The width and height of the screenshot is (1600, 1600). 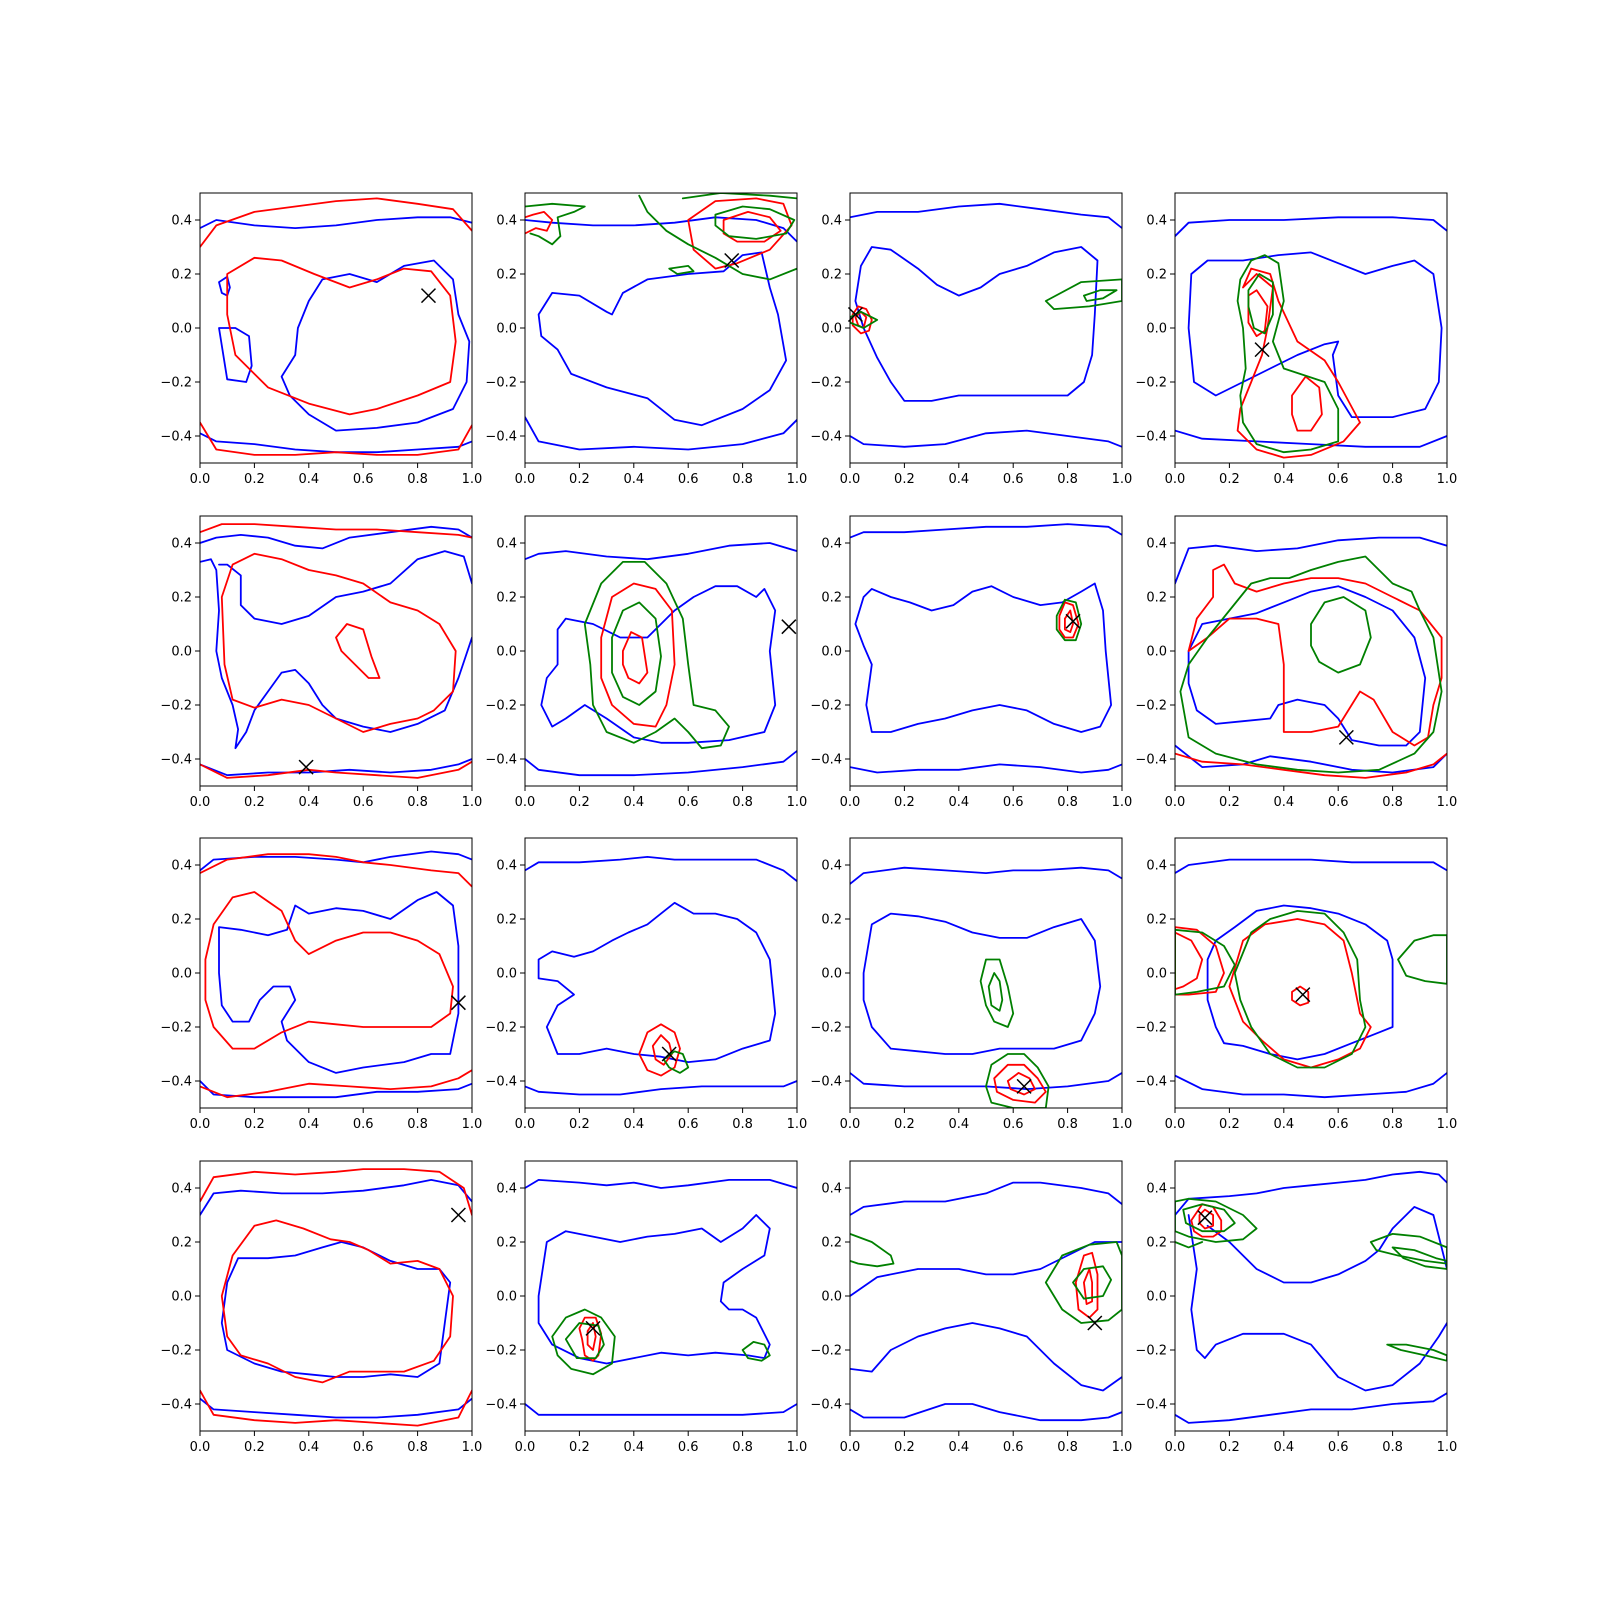 I want to click on subplot-9: 0.0 0.2 0.4 0.6 0.8 1.0 −0.4 −0.2 0.0 0.2 0.4, so click(x=321, y=984).